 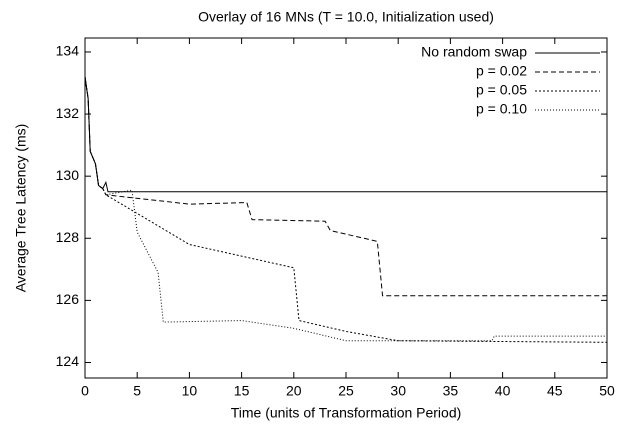 I want to click on y-axis-label: Average Tree Latency (ms), so click(x=21, y=208).